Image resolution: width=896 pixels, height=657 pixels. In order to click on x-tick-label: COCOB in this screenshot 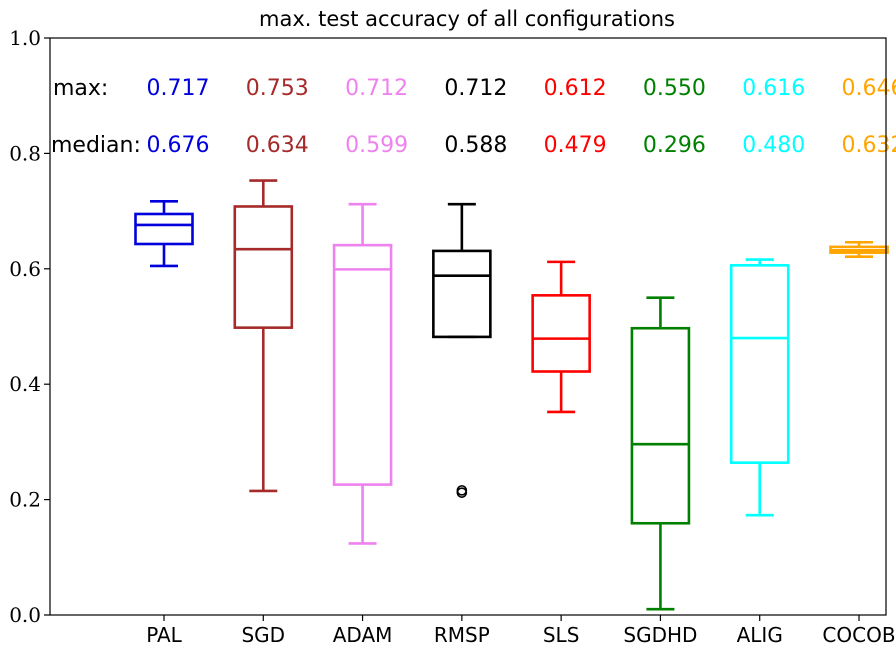, I will do `click(858, 635)`.